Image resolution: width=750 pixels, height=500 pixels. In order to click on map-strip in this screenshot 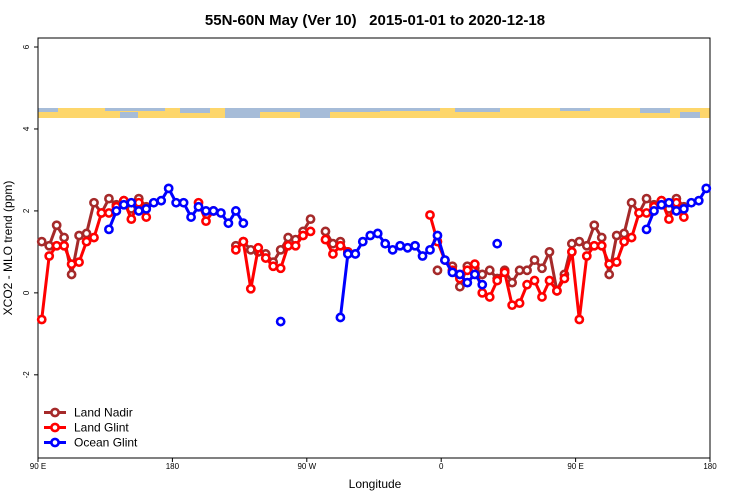, I will do `click(374, 113)`.